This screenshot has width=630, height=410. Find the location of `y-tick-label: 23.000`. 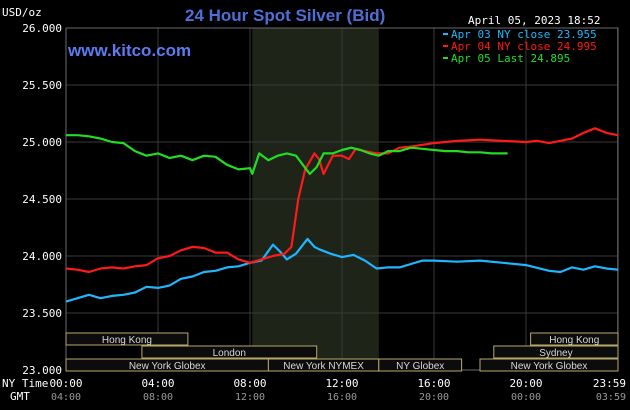

y-tick-label: 23.000 is located at coordinates (42, 370).